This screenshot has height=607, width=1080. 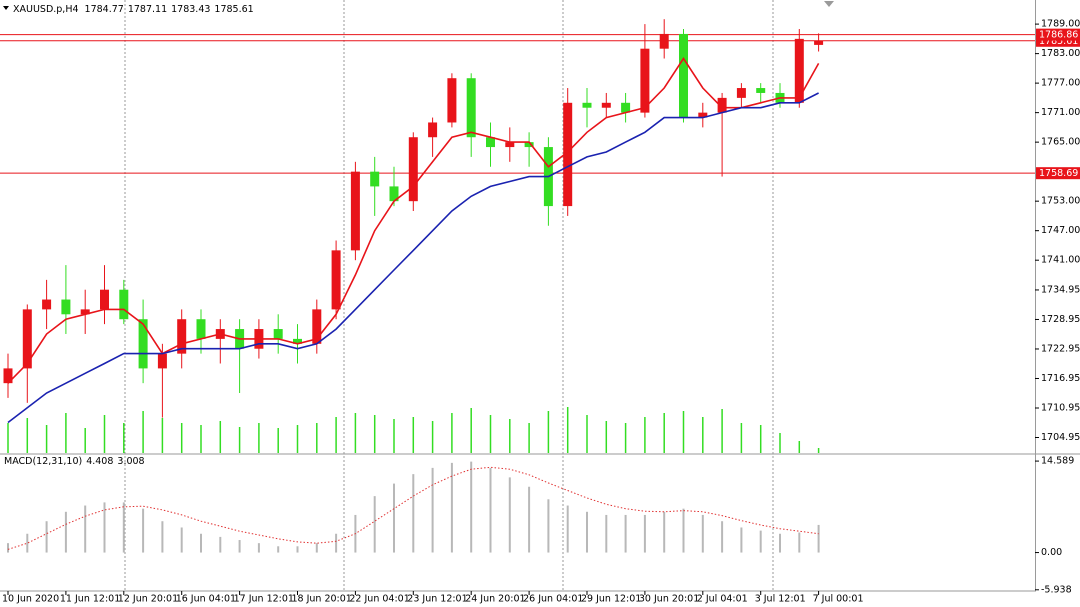 What do you see at coordinates (1060, 348) in the screenshot?
I see `y-tick-label: 1722.95` at bounding box center [1060, 348].